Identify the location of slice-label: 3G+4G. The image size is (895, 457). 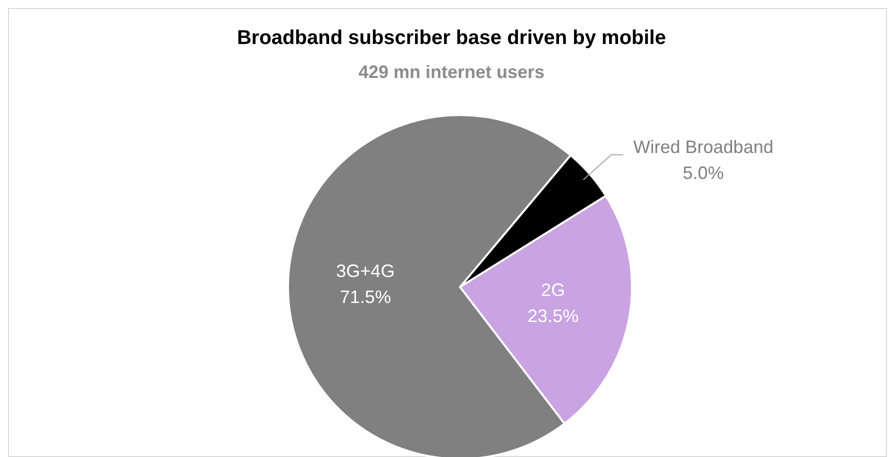
(365, 270).